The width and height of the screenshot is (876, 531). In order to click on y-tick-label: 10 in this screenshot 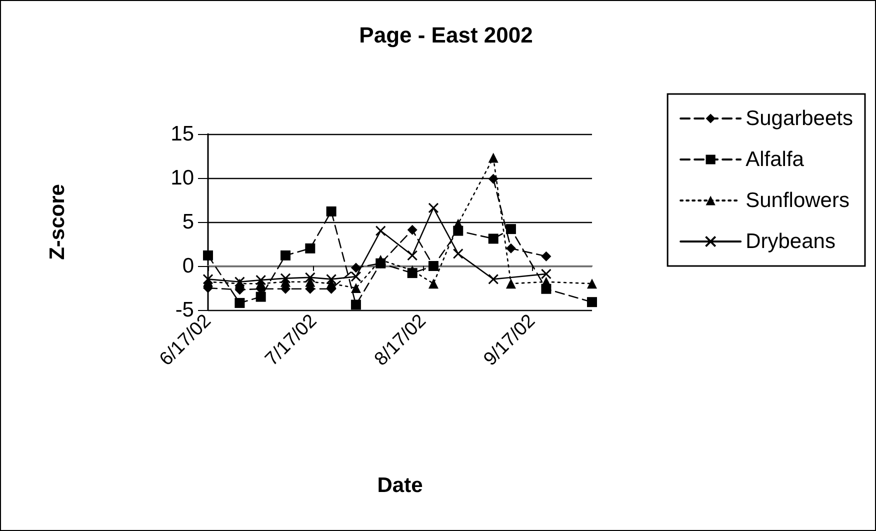, I will do `click(182, 178)`.